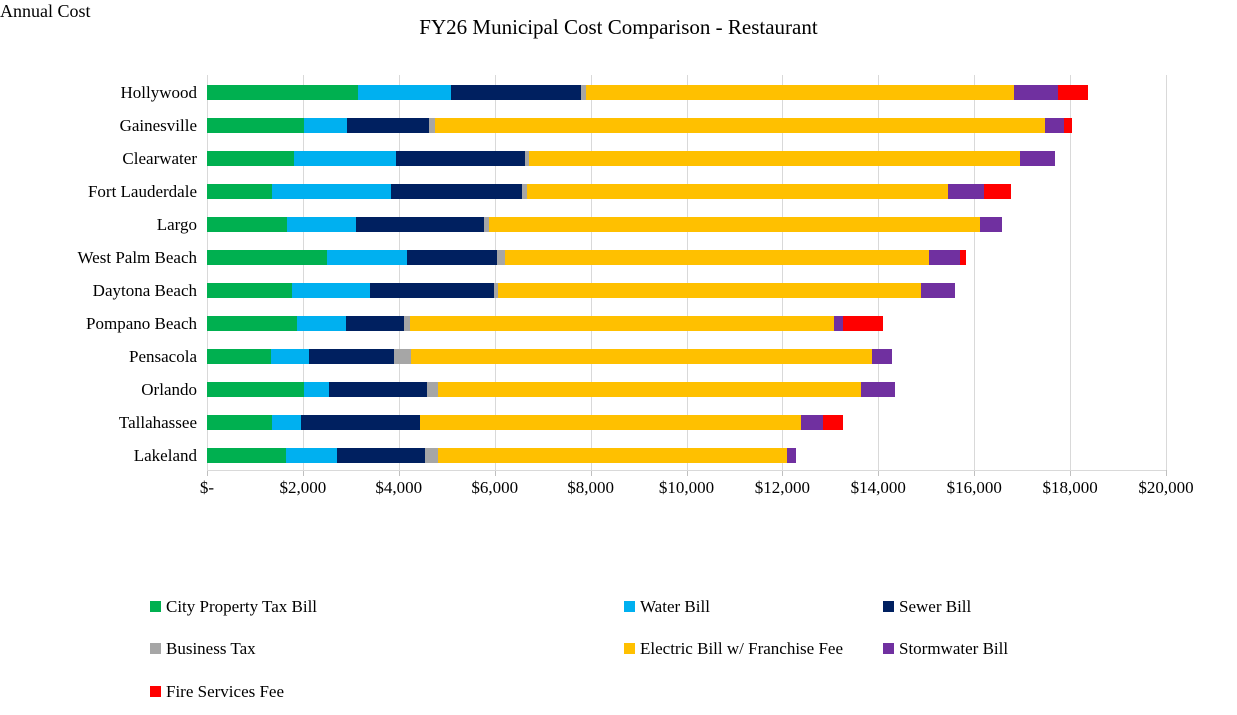  Describe the element at coordinates (169, 389) in the screenshot. I see `category-label-orlando: Orlando` at that location.